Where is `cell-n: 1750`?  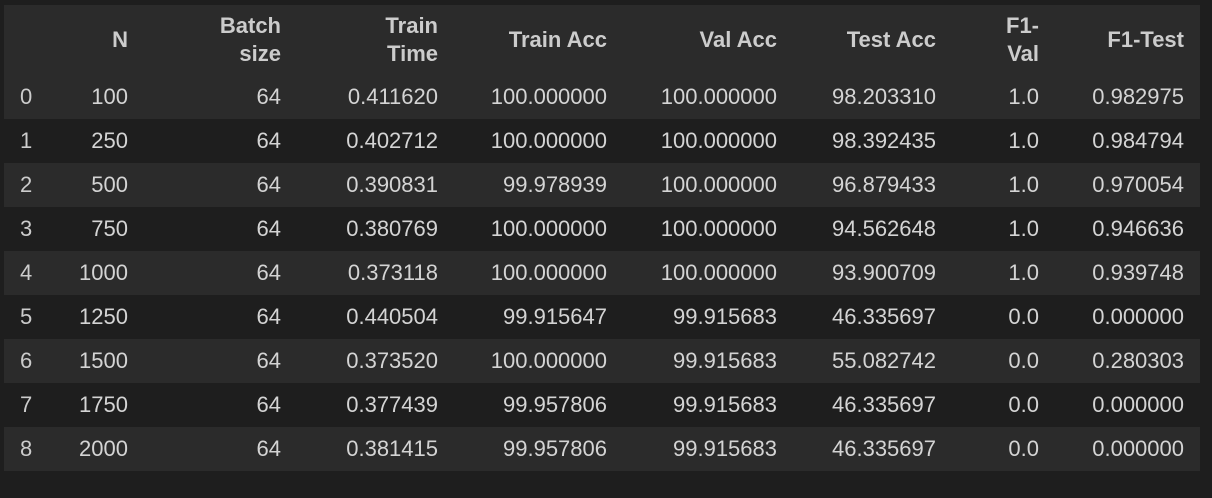 cell-n: 1750 is located at coordinates (102, 405).